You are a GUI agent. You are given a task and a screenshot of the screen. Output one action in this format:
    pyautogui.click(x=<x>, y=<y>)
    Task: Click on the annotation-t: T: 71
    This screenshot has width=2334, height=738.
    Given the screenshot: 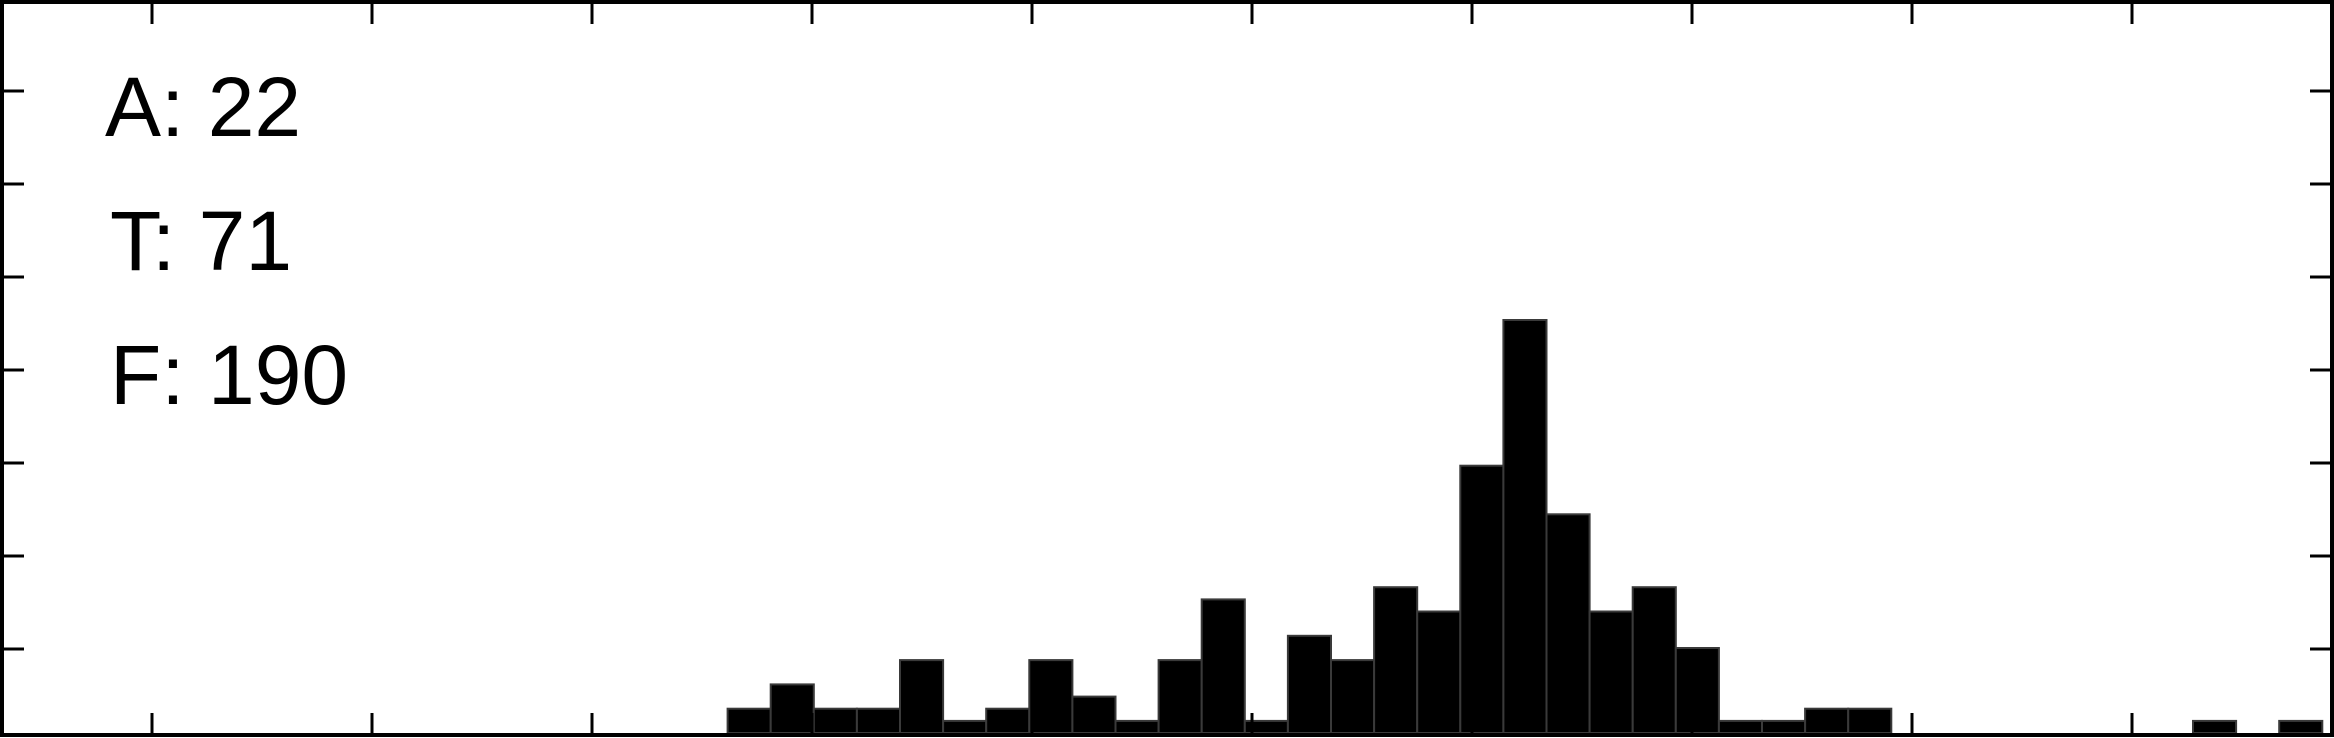 What is the action you would take?
    pyautogui.click(x=201, y=241)
    